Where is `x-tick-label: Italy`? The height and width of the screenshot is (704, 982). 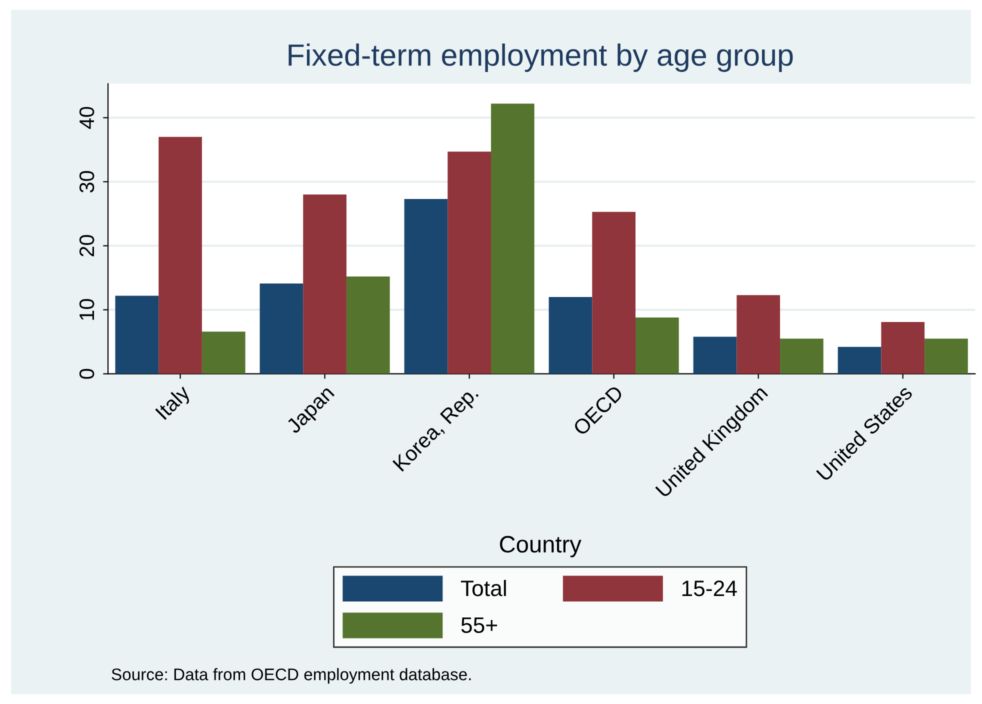
x-tick-label: Italy is located at coordinates (174, 403).